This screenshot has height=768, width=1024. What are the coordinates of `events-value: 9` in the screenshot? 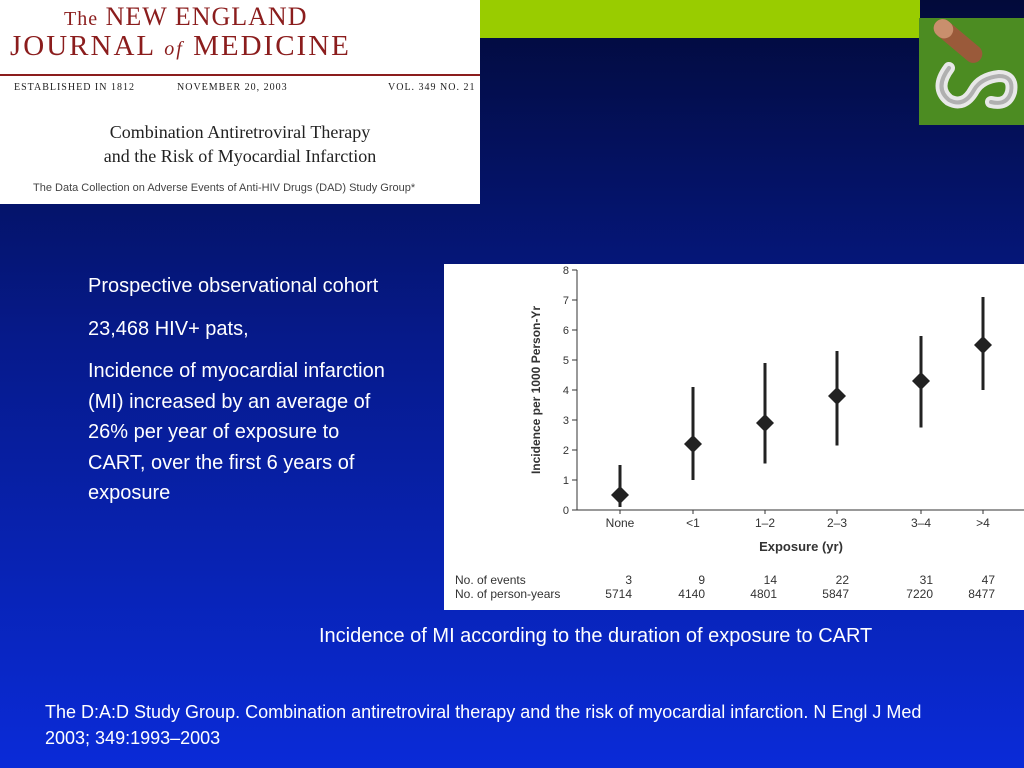 It's located at (701, 580).